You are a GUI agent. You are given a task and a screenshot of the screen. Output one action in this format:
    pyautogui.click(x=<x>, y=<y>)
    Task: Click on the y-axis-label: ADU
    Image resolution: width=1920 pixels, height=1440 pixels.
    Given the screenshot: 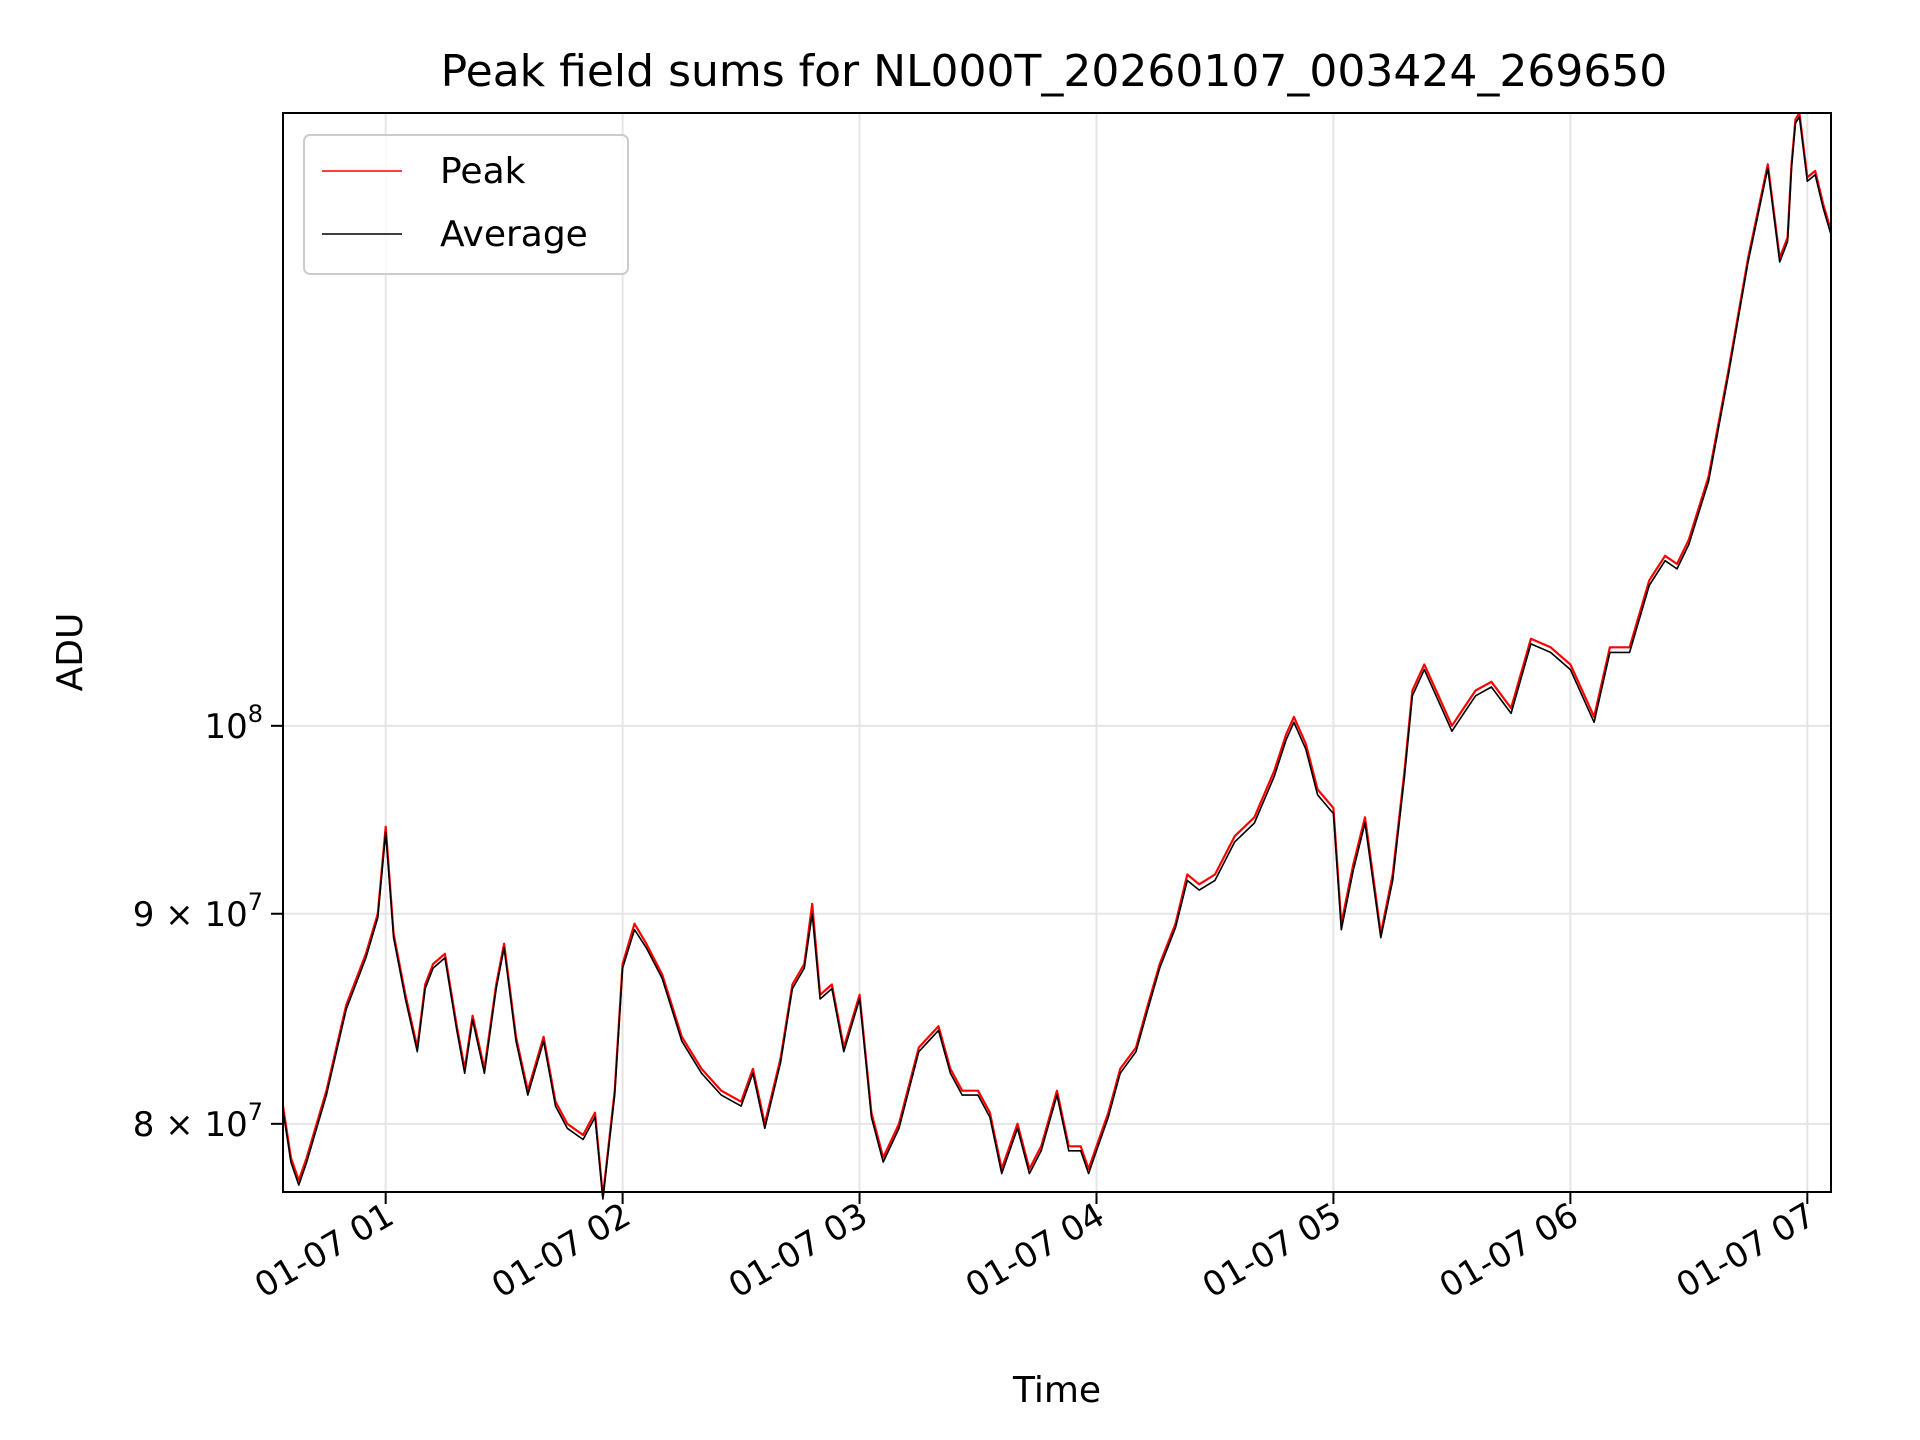 What is the action you would take?
    pyautogui.click(x=70, y=652)
    